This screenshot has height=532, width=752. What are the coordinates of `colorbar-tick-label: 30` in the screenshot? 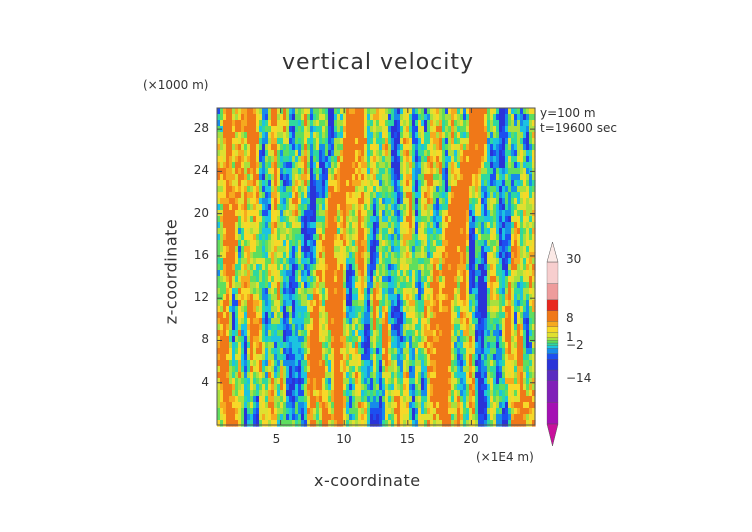 It's located at (574, 259).